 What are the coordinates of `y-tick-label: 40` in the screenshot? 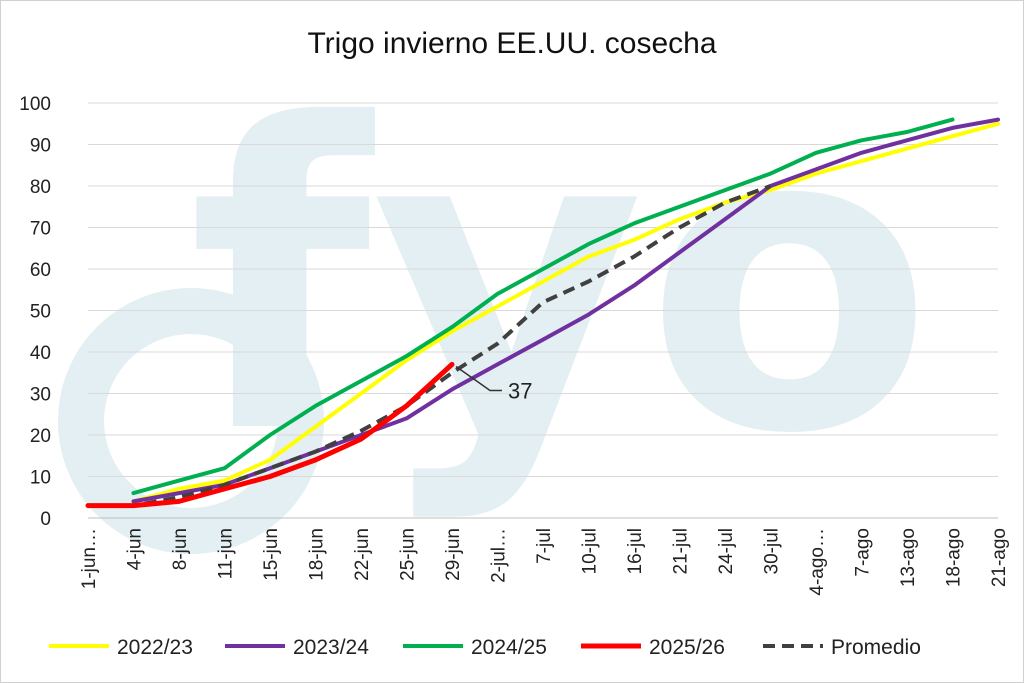 It's located at (40, 353).